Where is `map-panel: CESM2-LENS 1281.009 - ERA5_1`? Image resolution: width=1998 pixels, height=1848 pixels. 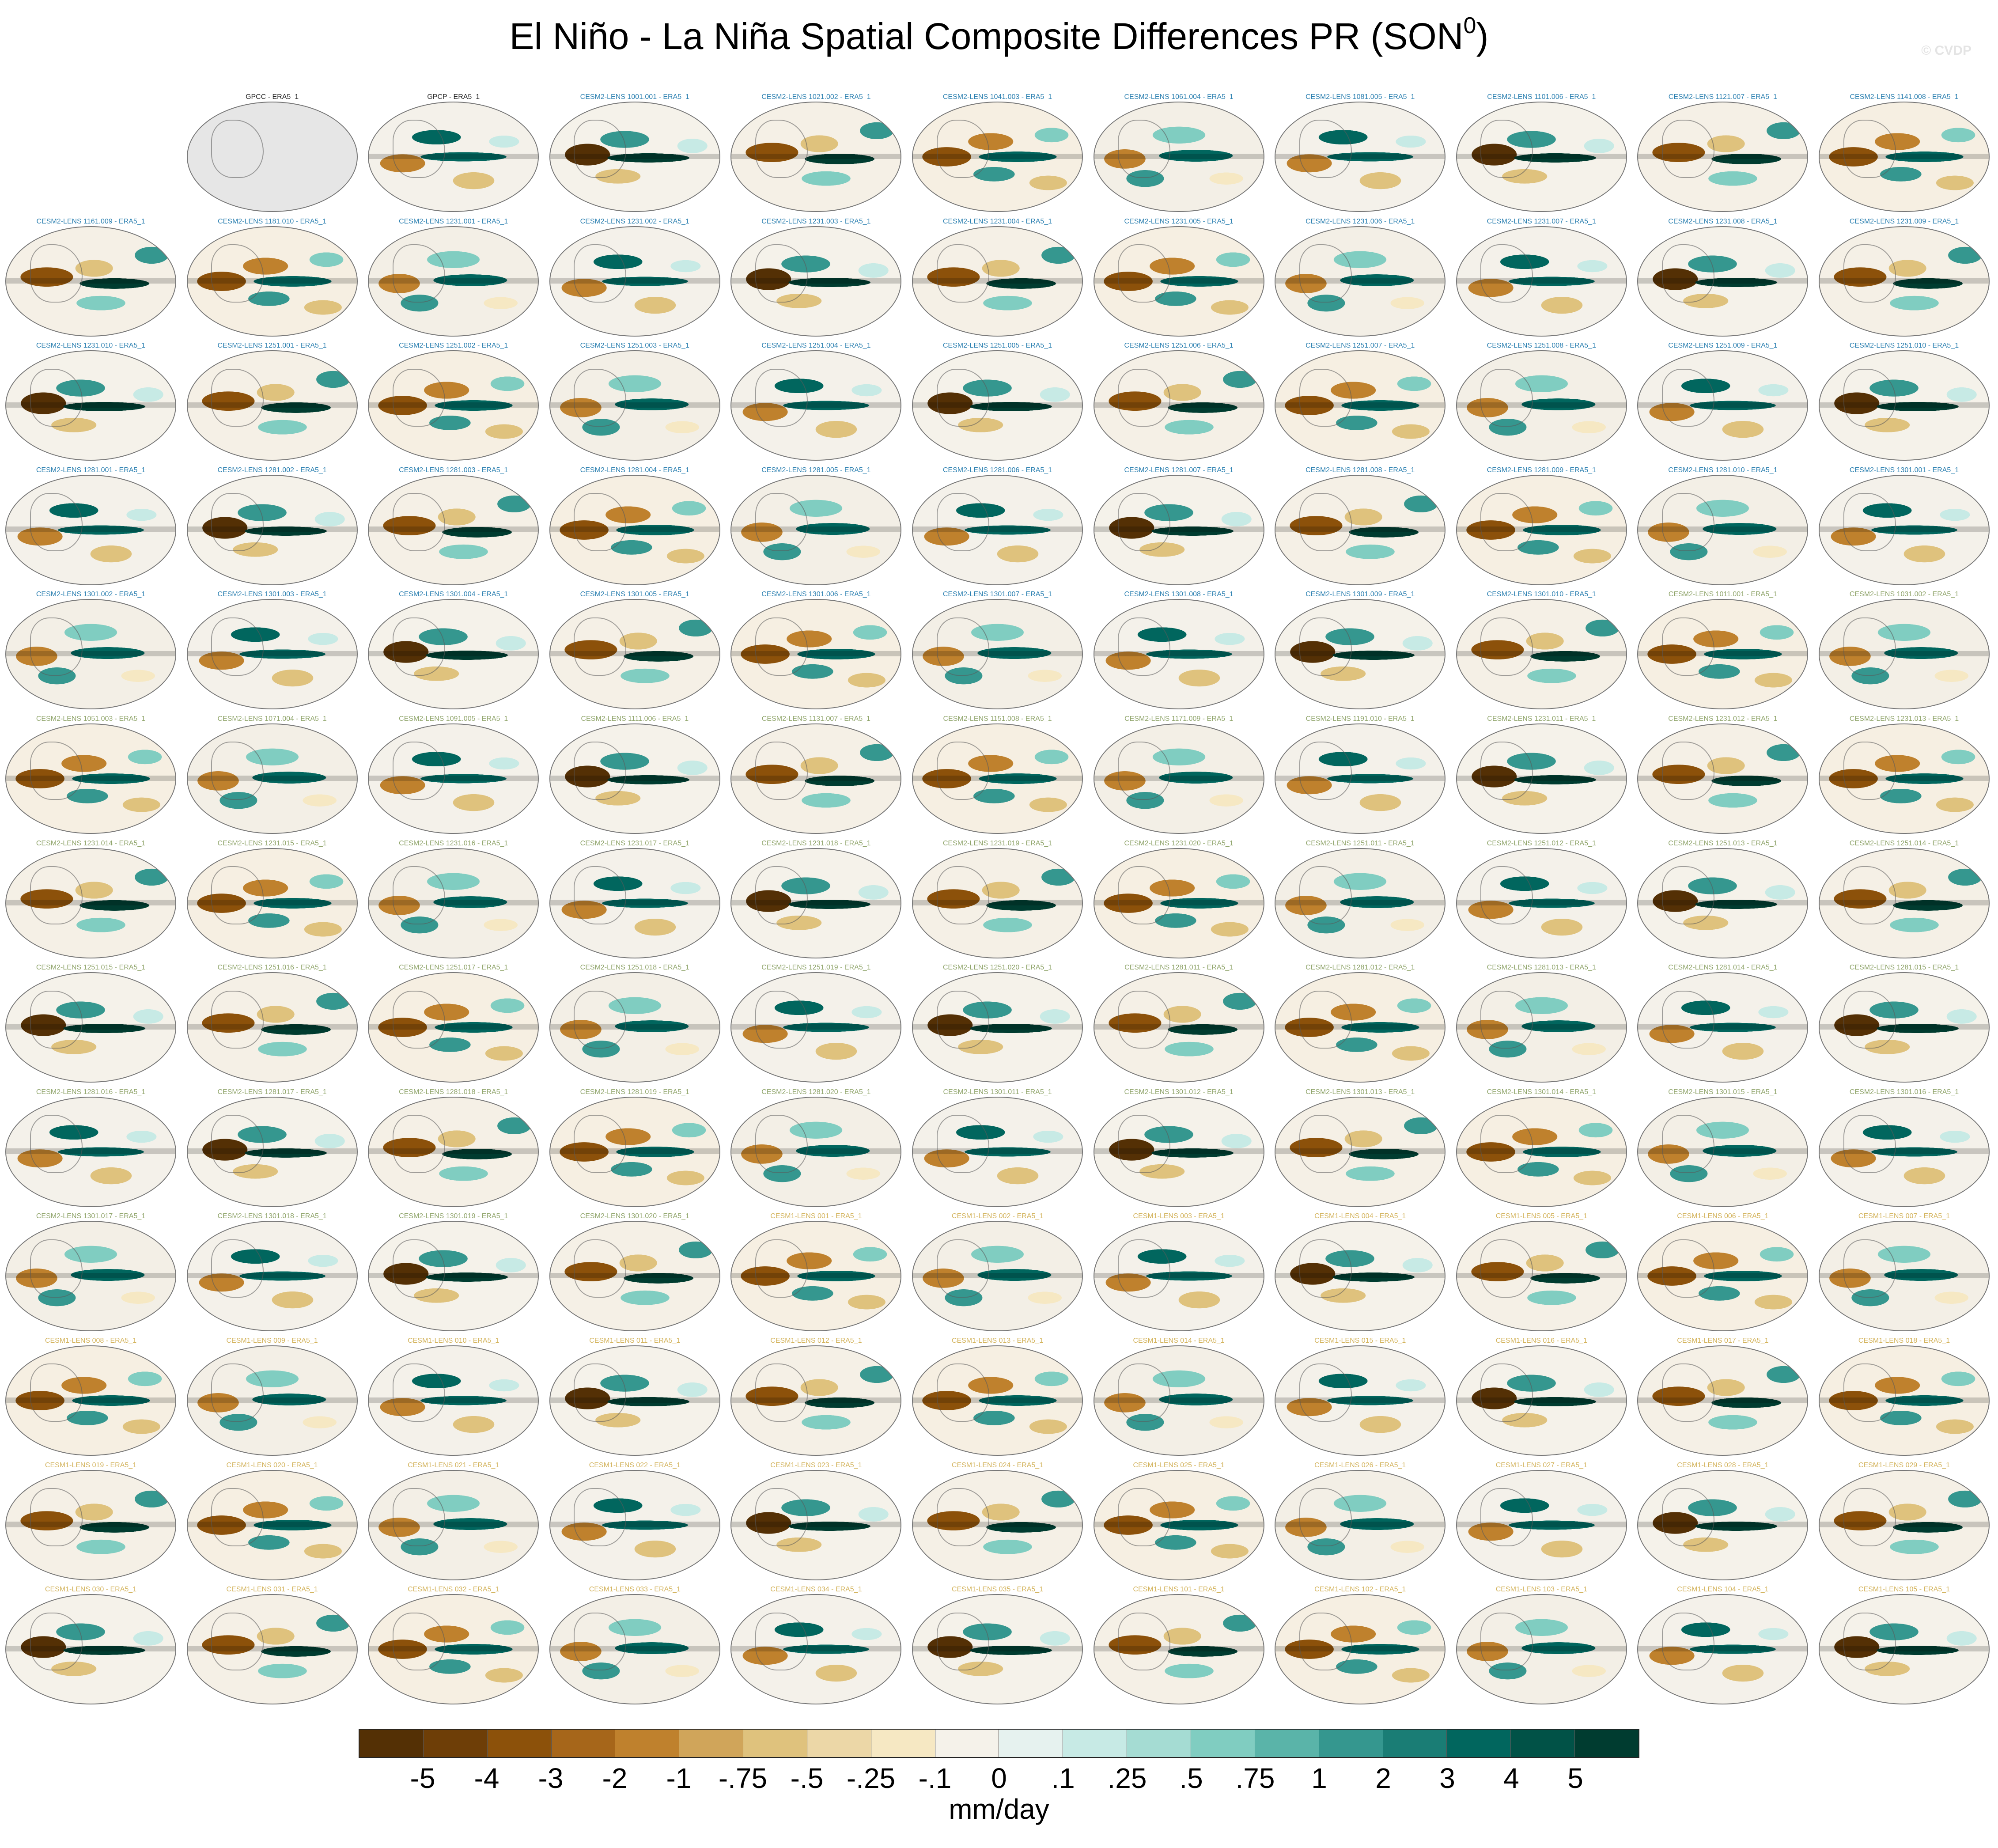 map-panel: CESM2-LENS 1281.009 - ERA5_1 is located at coordinates (1541, 525).